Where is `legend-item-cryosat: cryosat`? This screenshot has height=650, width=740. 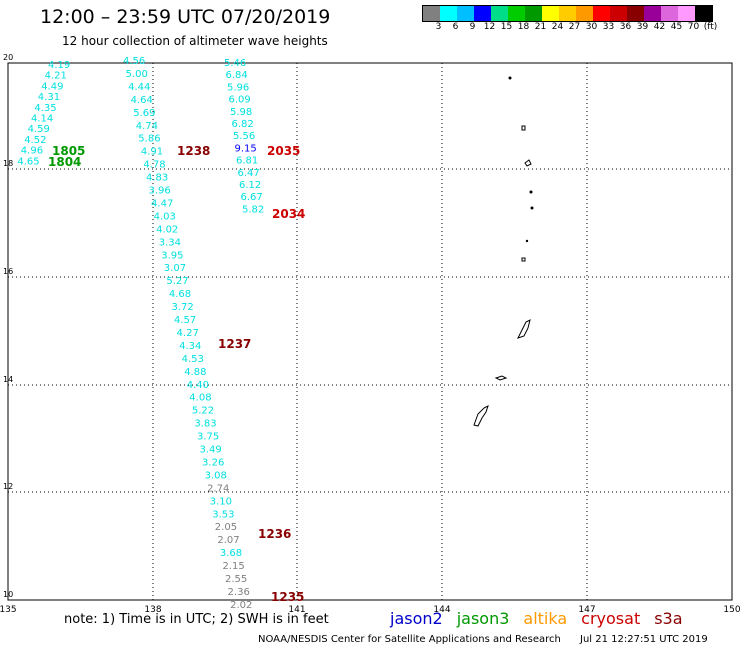
legend-item-cryosat: cryosat is located at coordinates (611, 618).